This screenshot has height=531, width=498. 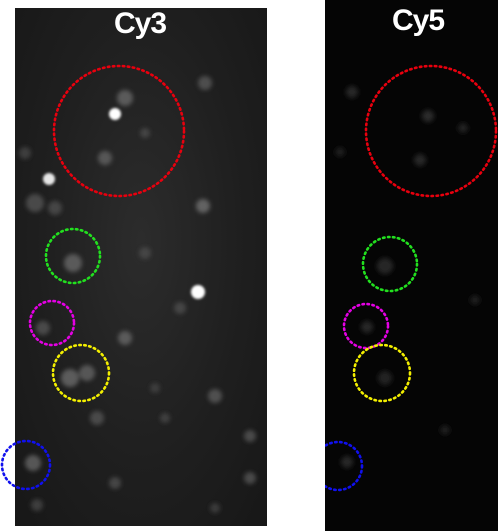 I want to click on cy5-channel-label: Cy5, so click(x=418, y=21).